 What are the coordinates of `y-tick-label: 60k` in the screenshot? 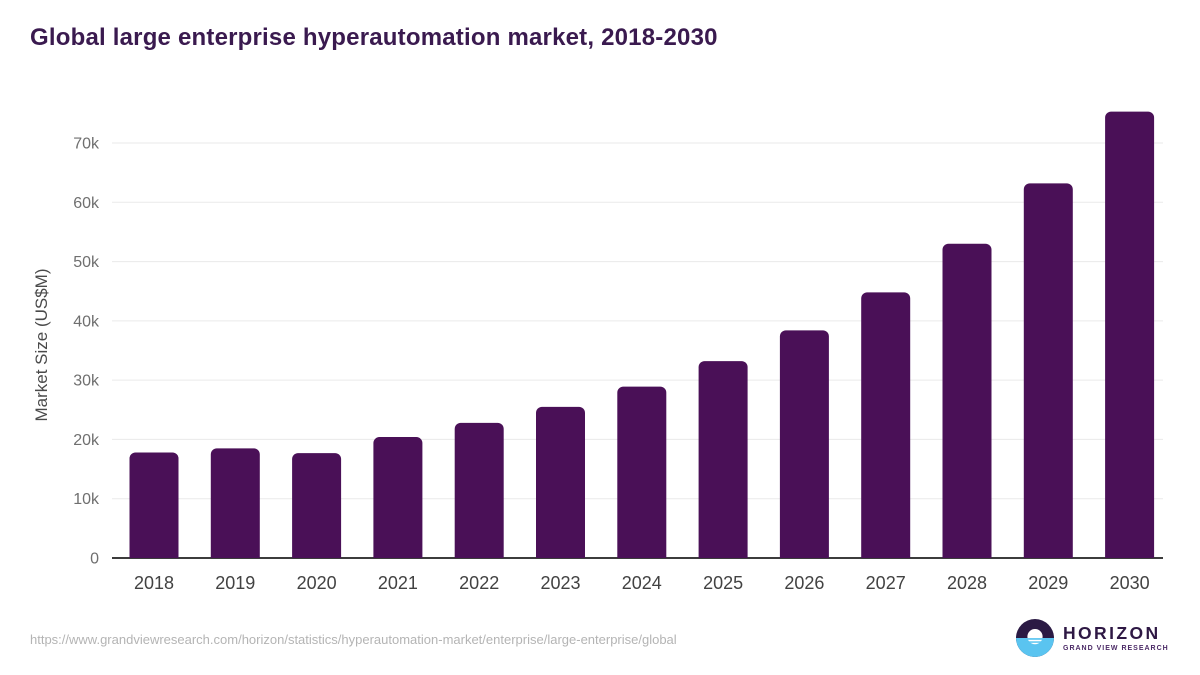 It's located at (86, 203).